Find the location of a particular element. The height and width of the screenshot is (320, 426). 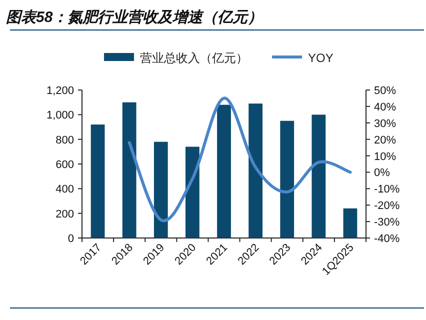

y-tick-label: 0 is located at coordinates (71, 239).